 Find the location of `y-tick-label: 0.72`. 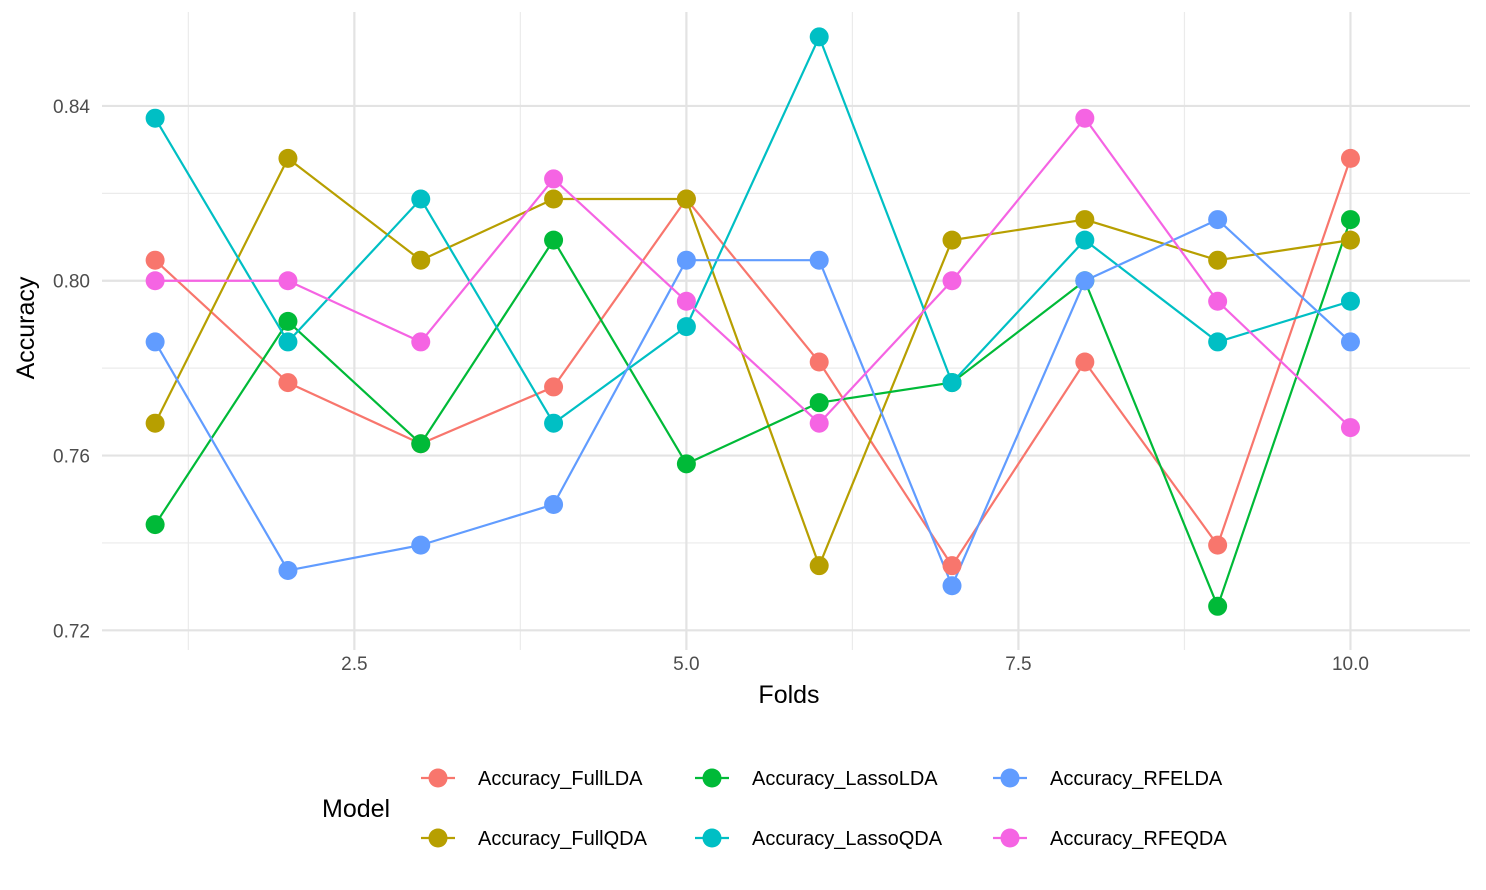

y-tick-label: 0.72 is located at coordinates (71, 631).